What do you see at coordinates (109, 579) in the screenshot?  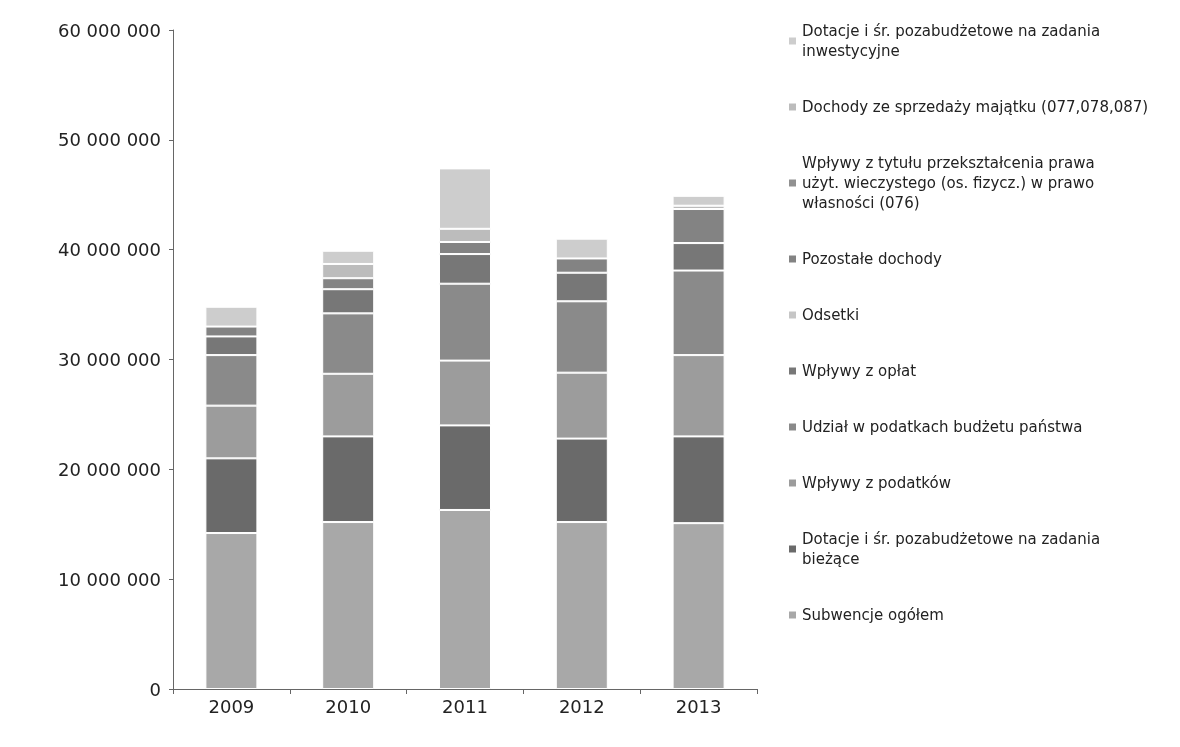 I see `y-tick-label: 10 000 000` at bounding box center [109, 579].